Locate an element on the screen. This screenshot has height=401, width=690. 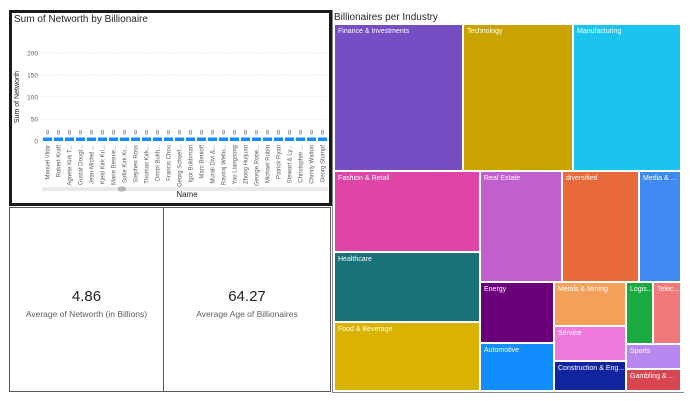
treemap-cell-realestate: Real Estate is located at coordinates (521, 226).